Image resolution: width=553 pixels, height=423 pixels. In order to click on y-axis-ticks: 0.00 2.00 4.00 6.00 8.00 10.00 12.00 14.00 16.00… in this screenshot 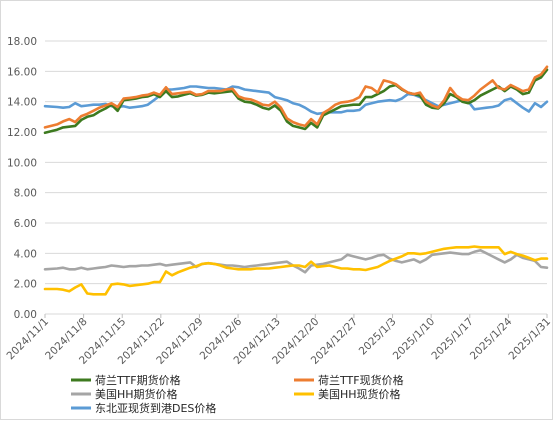, I will do `click(22, 178)`.